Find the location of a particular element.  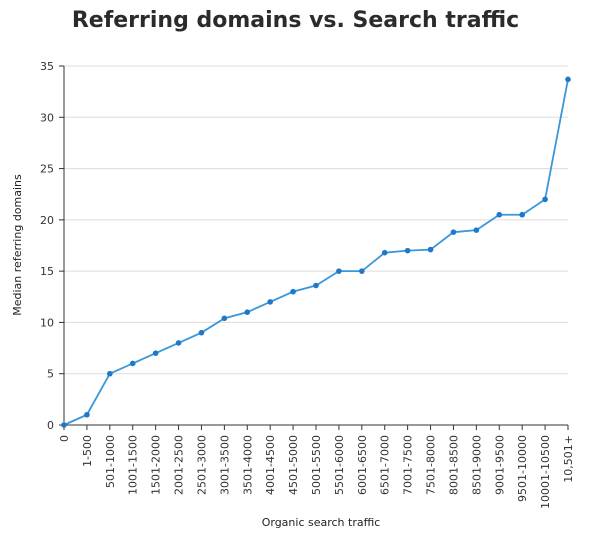

x-tick-label: 9001-9500 is located at coordinates (499, 465).